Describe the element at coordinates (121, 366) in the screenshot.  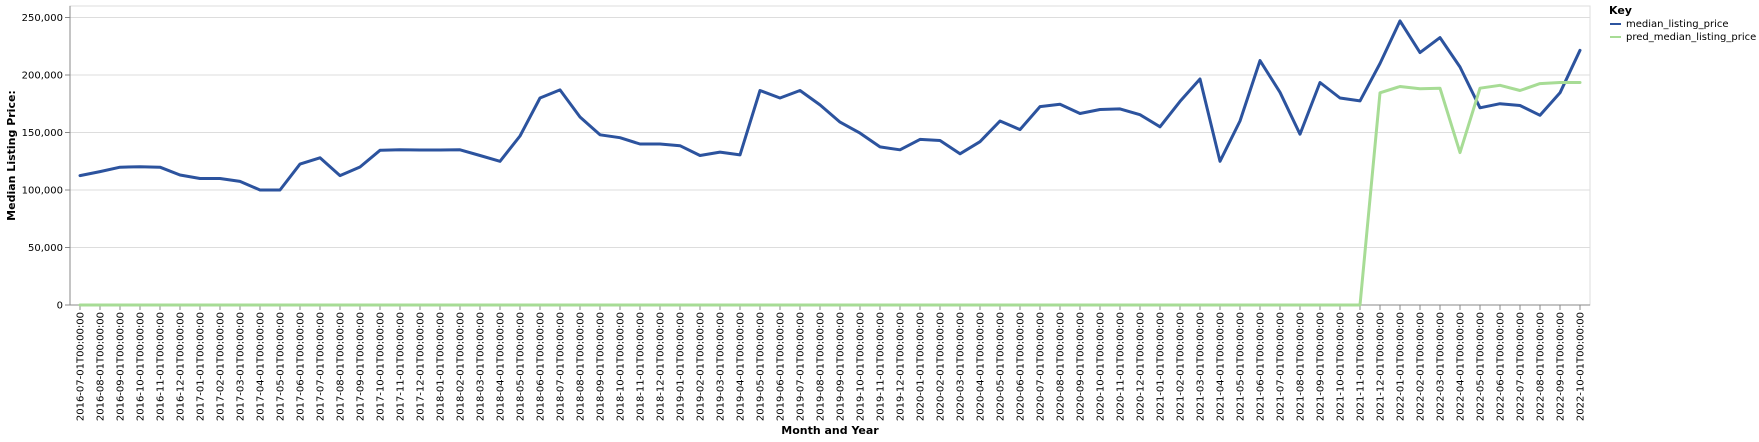
I see `x-tick-label: 2016-09-01T00:00:00` at that location.